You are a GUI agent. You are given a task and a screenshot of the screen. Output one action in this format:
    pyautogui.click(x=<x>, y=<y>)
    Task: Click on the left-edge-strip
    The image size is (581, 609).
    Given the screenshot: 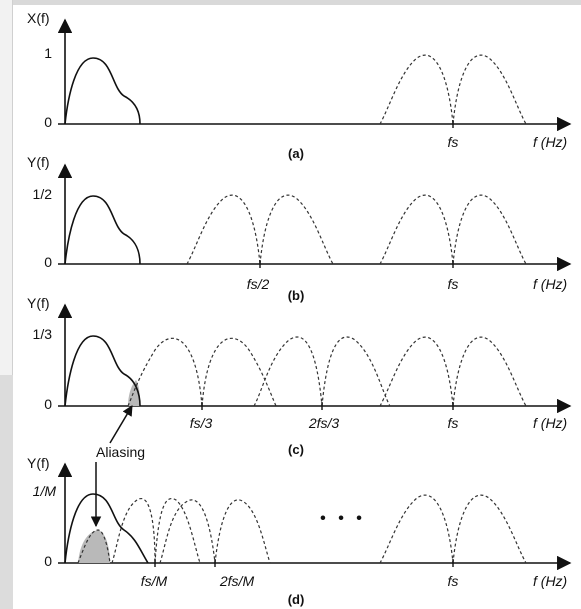 What is the action you would take?
    pyautogui.click(x=6, y=304)
    